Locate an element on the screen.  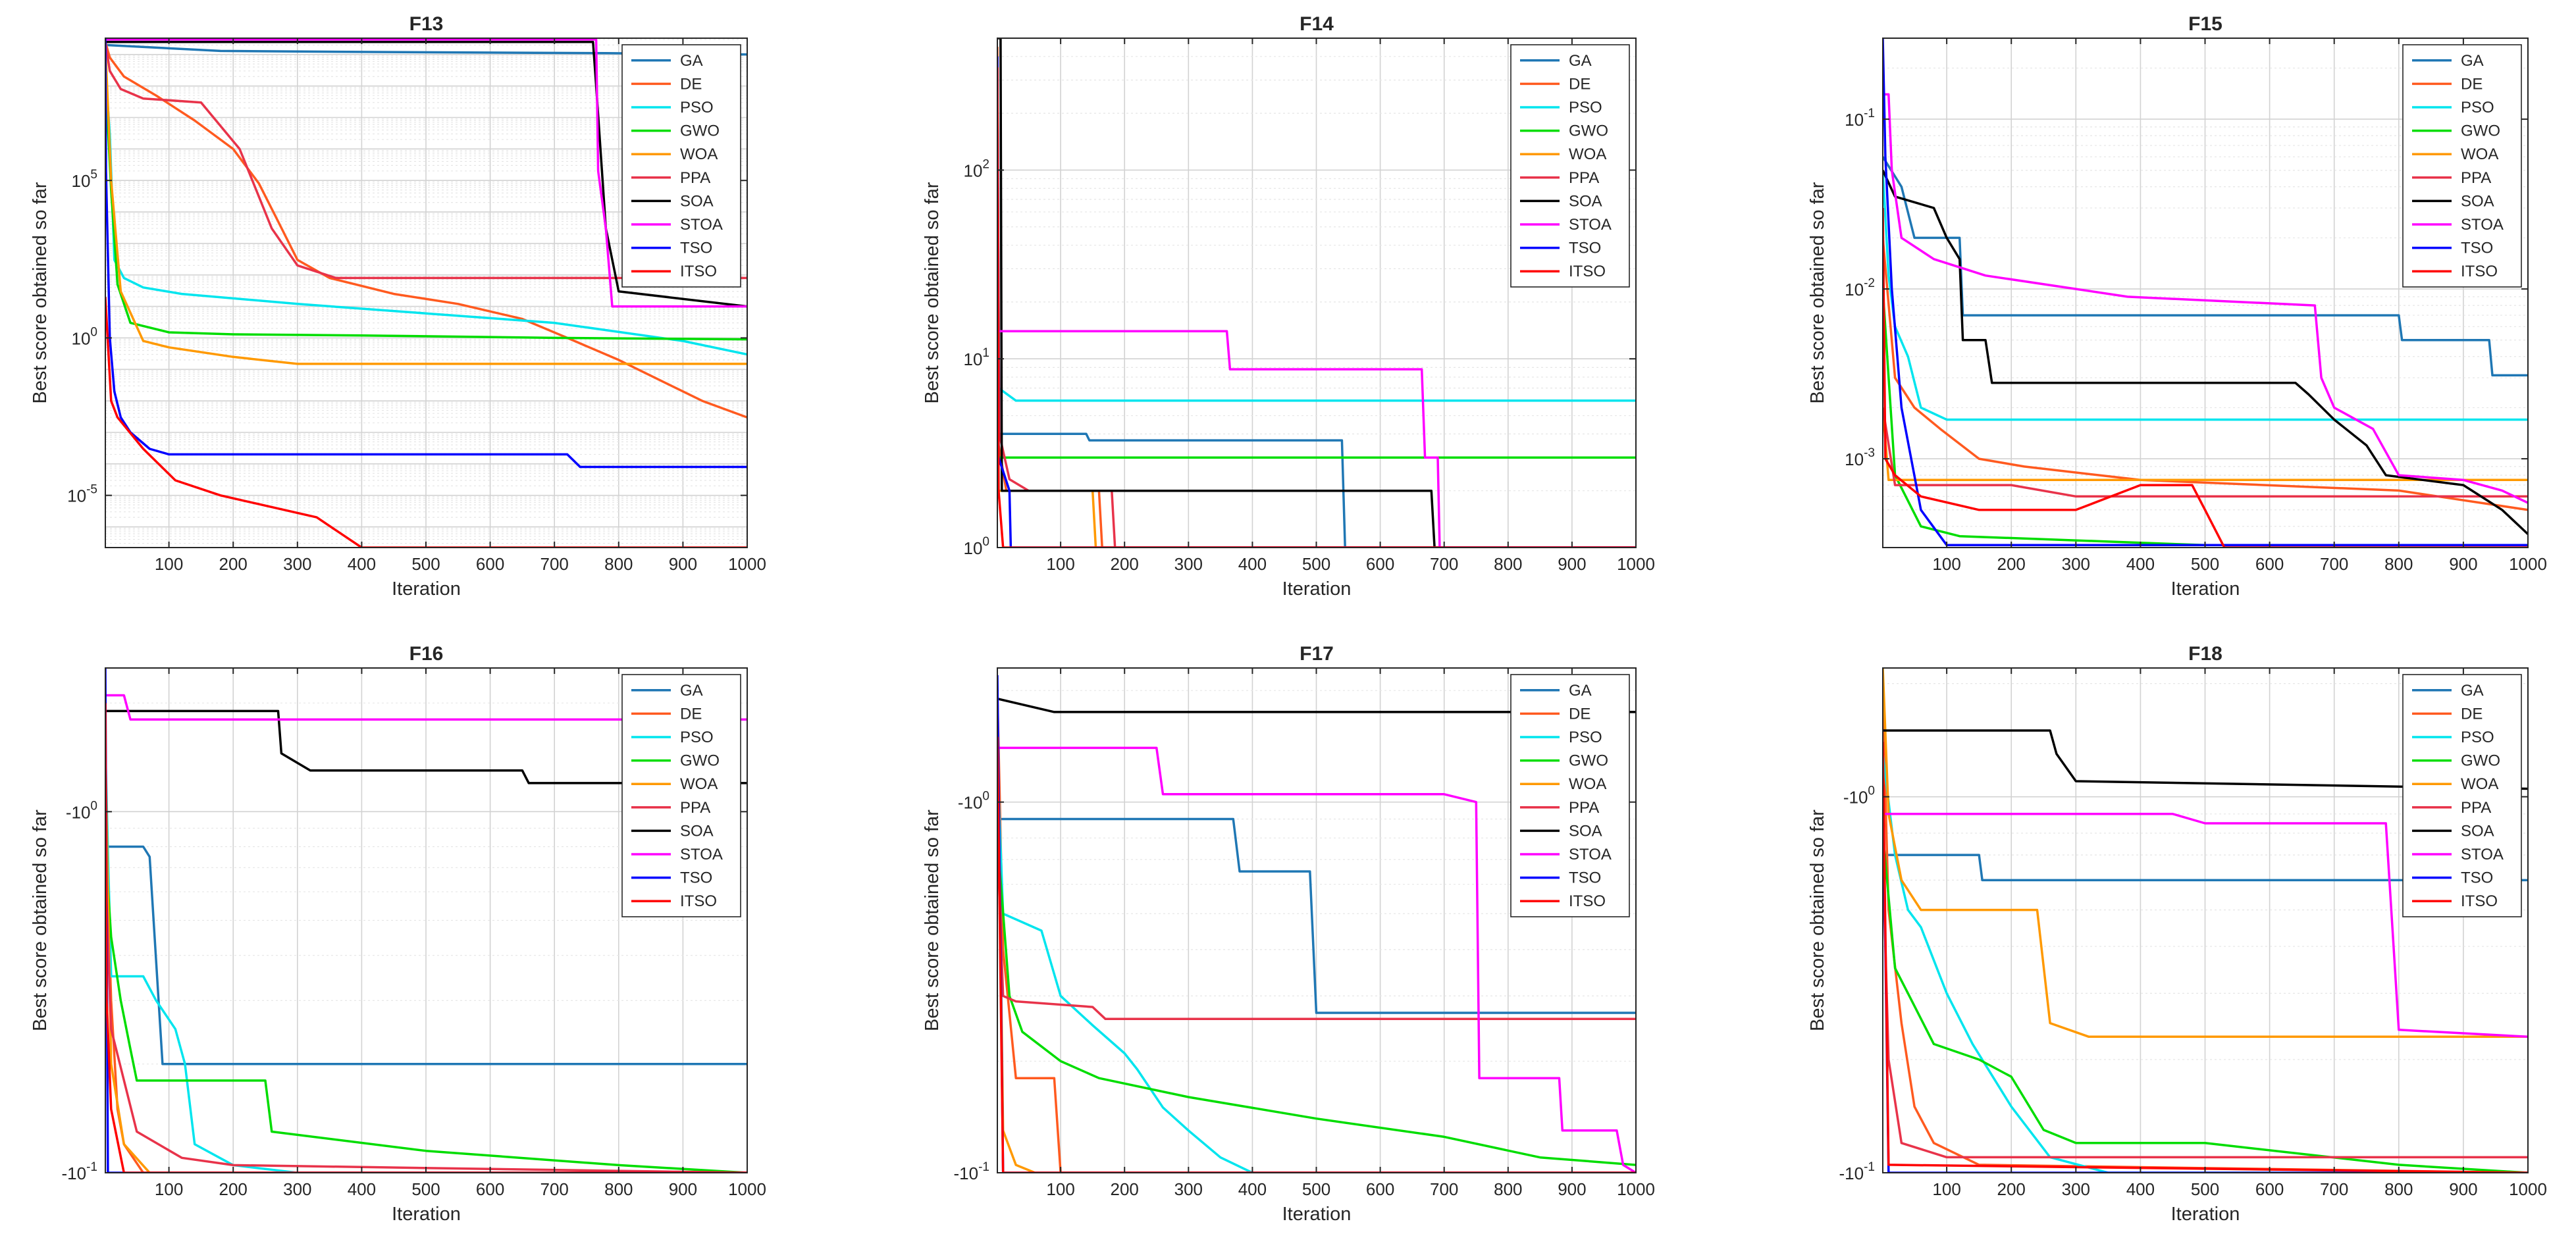
plot-area is located at coordinates (426, 921).